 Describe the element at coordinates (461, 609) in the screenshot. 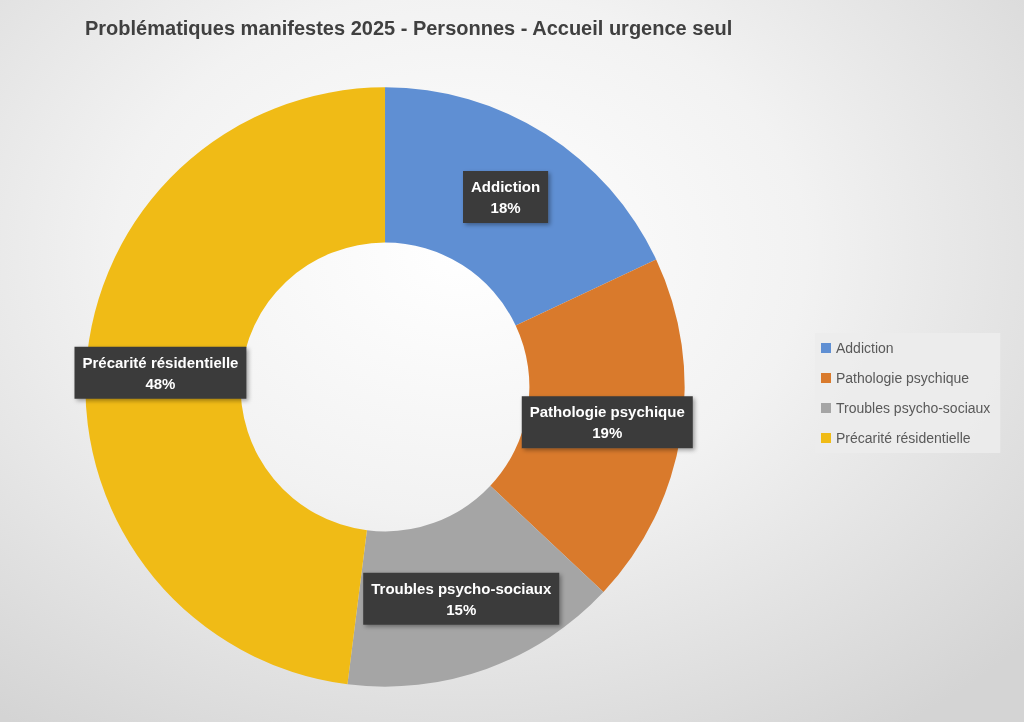

I see `data-label: 15%` at that location.